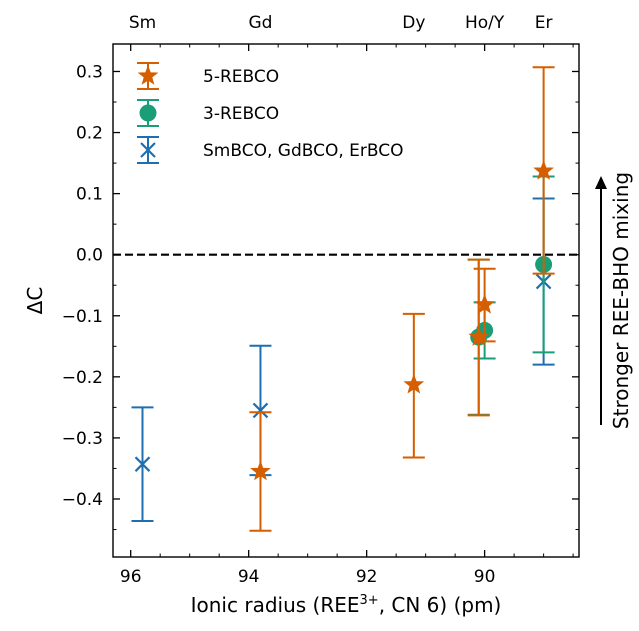  Describe the element at coordinates (148, 113) in the screenshot. I see `circle-marker` at that location.